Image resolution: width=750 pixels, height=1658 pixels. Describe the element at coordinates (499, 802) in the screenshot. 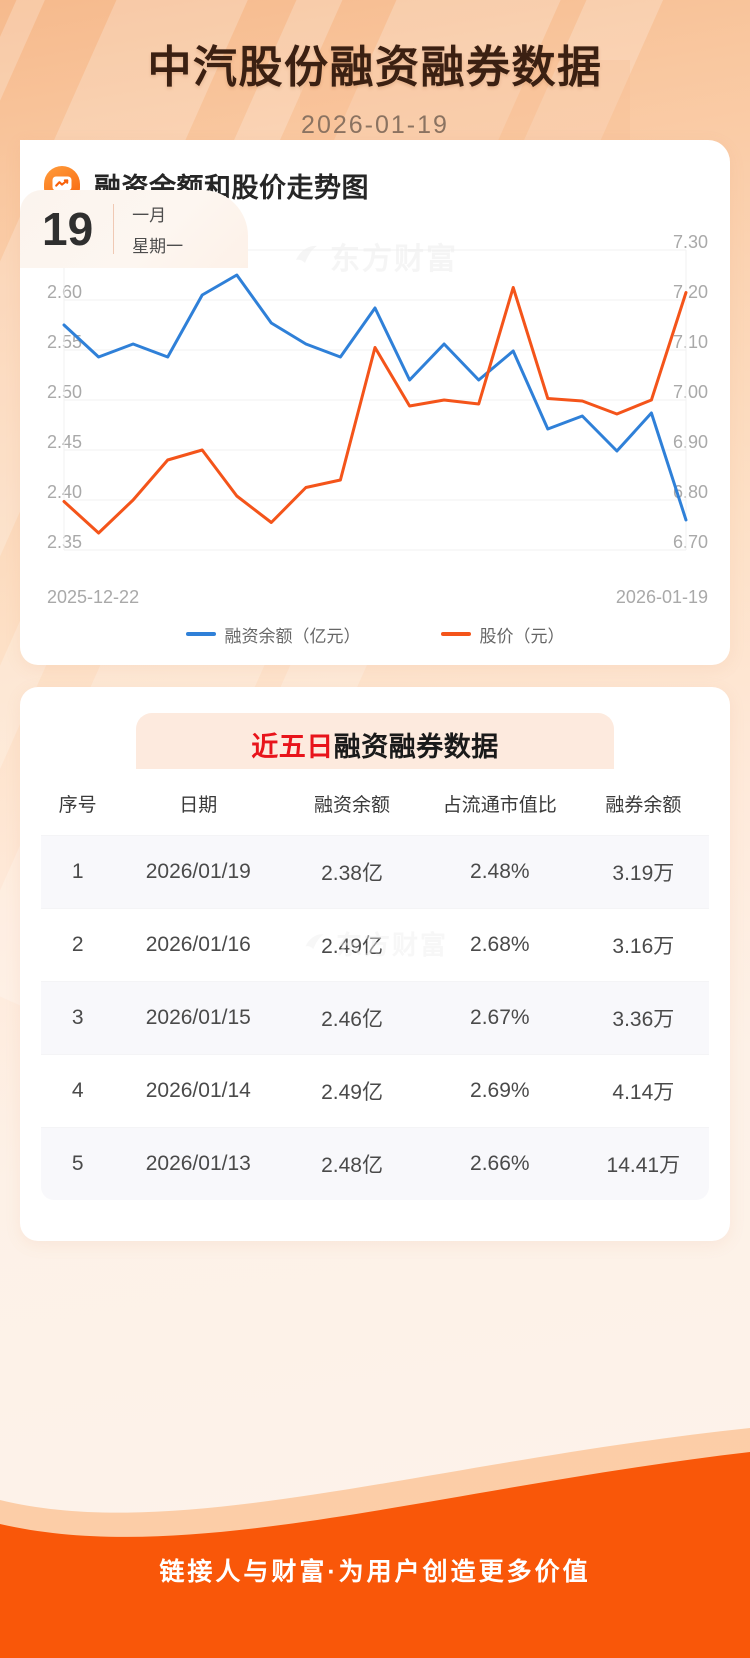

I see `table-col-header-pct: 占流通市值比` at that location.